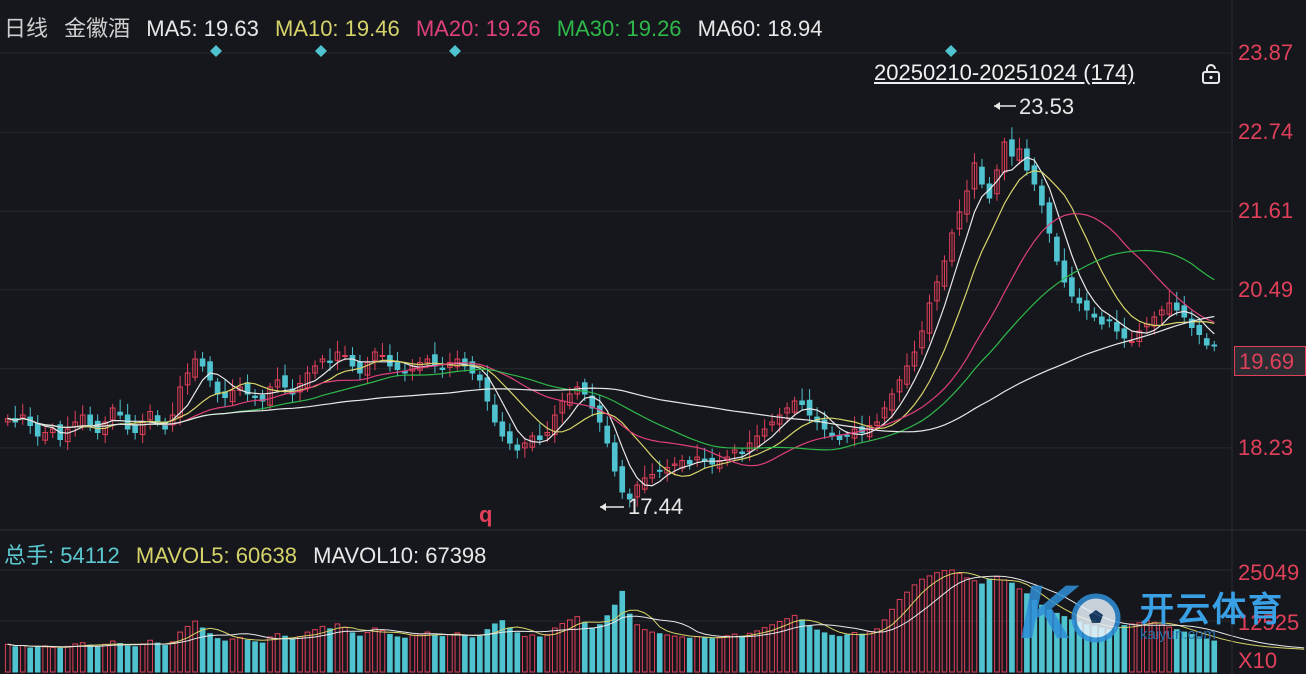 The image size is (1306, 674). I want to click on mavol5-label: MAVOL5:, so click(182, 555).